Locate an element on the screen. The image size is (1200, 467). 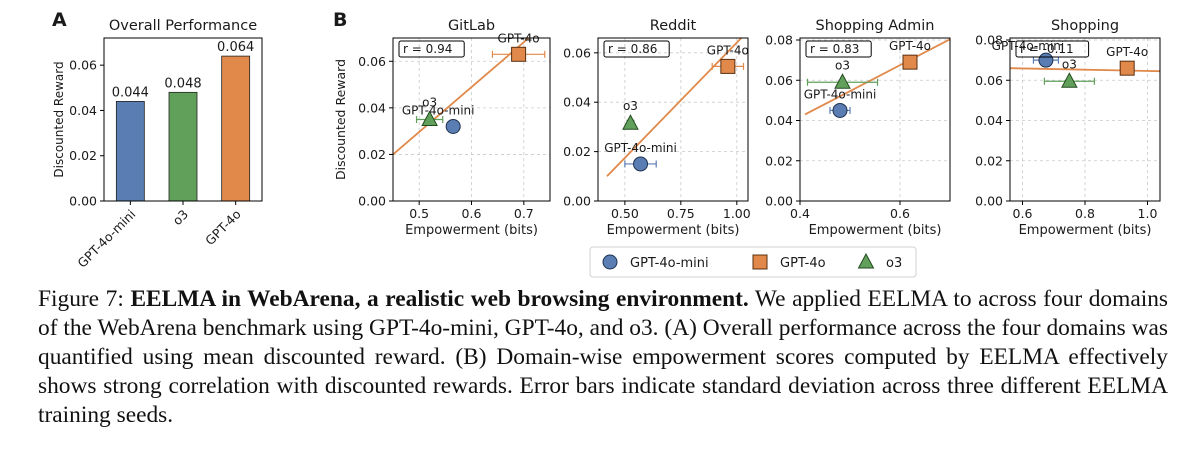
x-tick-label-gpt-4o-mini: GPT-4o-mini is located at coordinates (106, 239).